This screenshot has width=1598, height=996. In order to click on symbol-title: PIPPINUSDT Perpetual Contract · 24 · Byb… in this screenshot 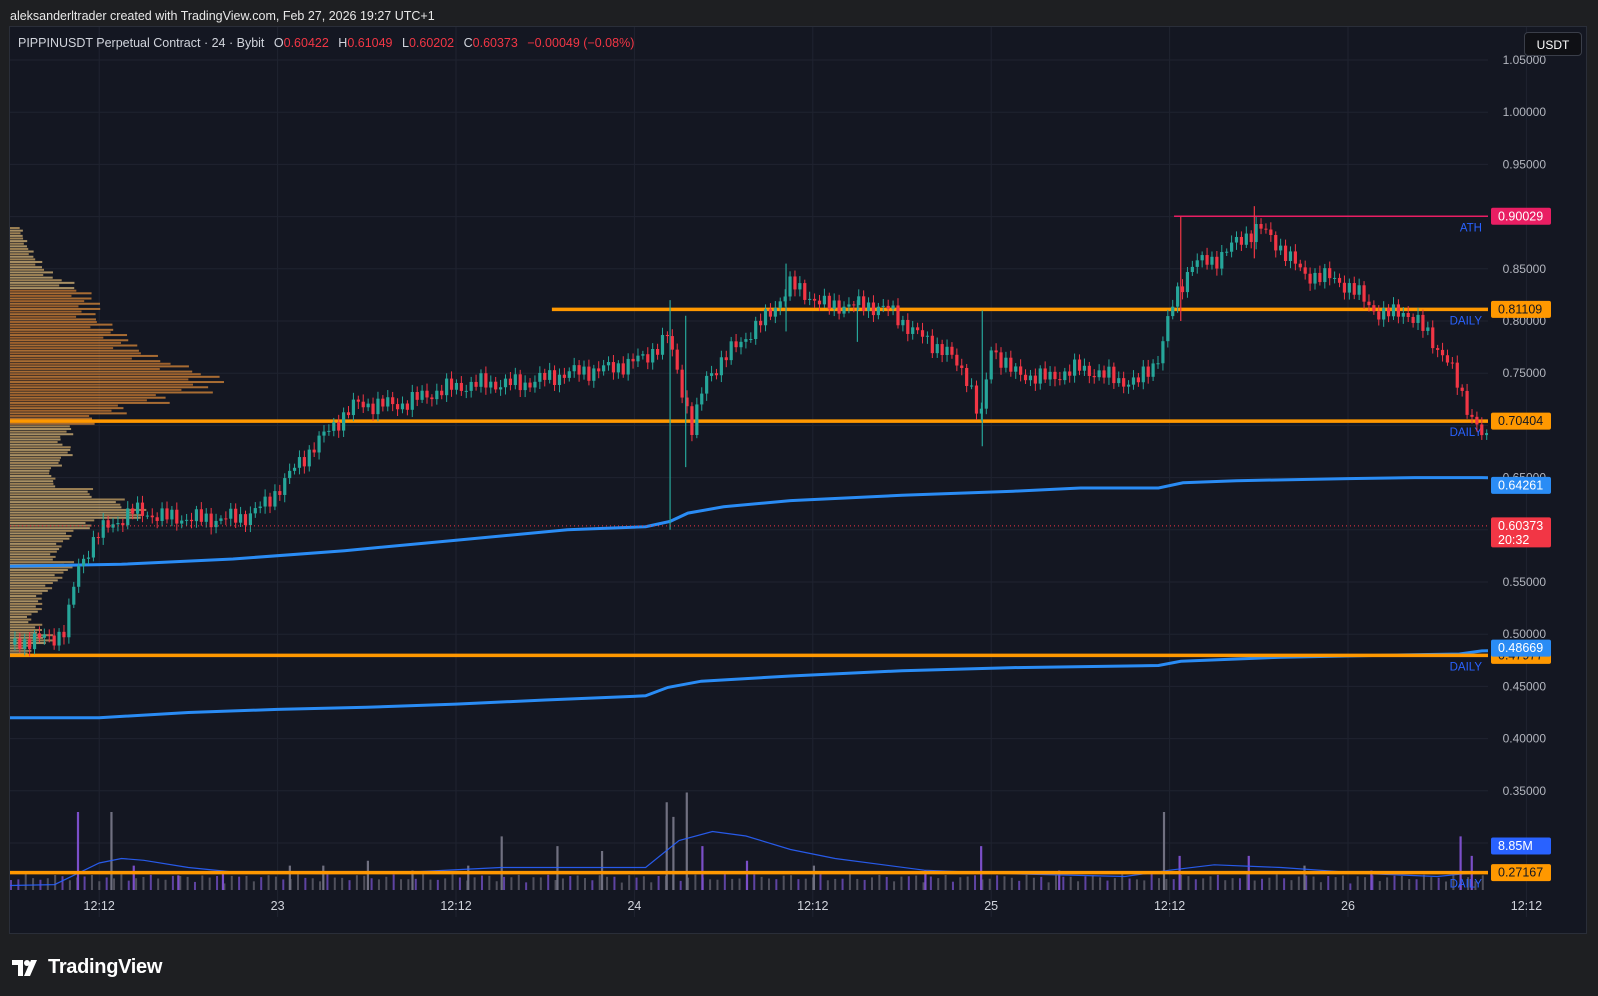, I will do `click(141, 43)`.